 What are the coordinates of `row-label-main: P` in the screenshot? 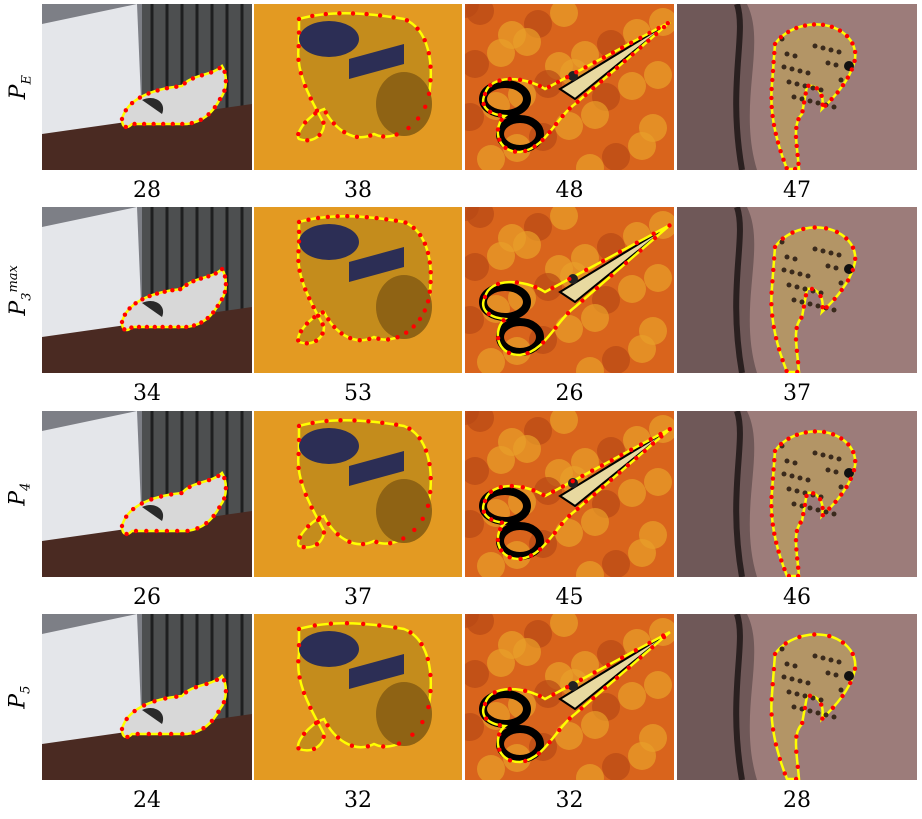 It's located at (18, 308).